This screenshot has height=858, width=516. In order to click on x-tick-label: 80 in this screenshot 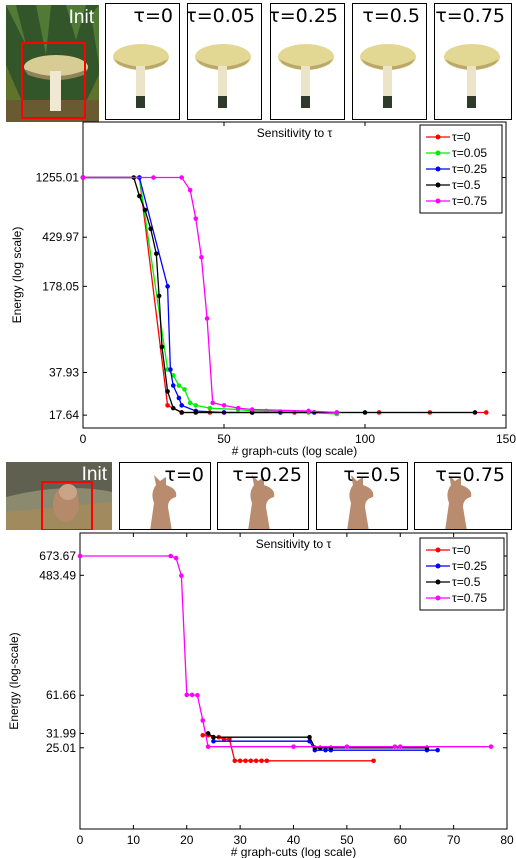, I will do `click(507, 840)`.